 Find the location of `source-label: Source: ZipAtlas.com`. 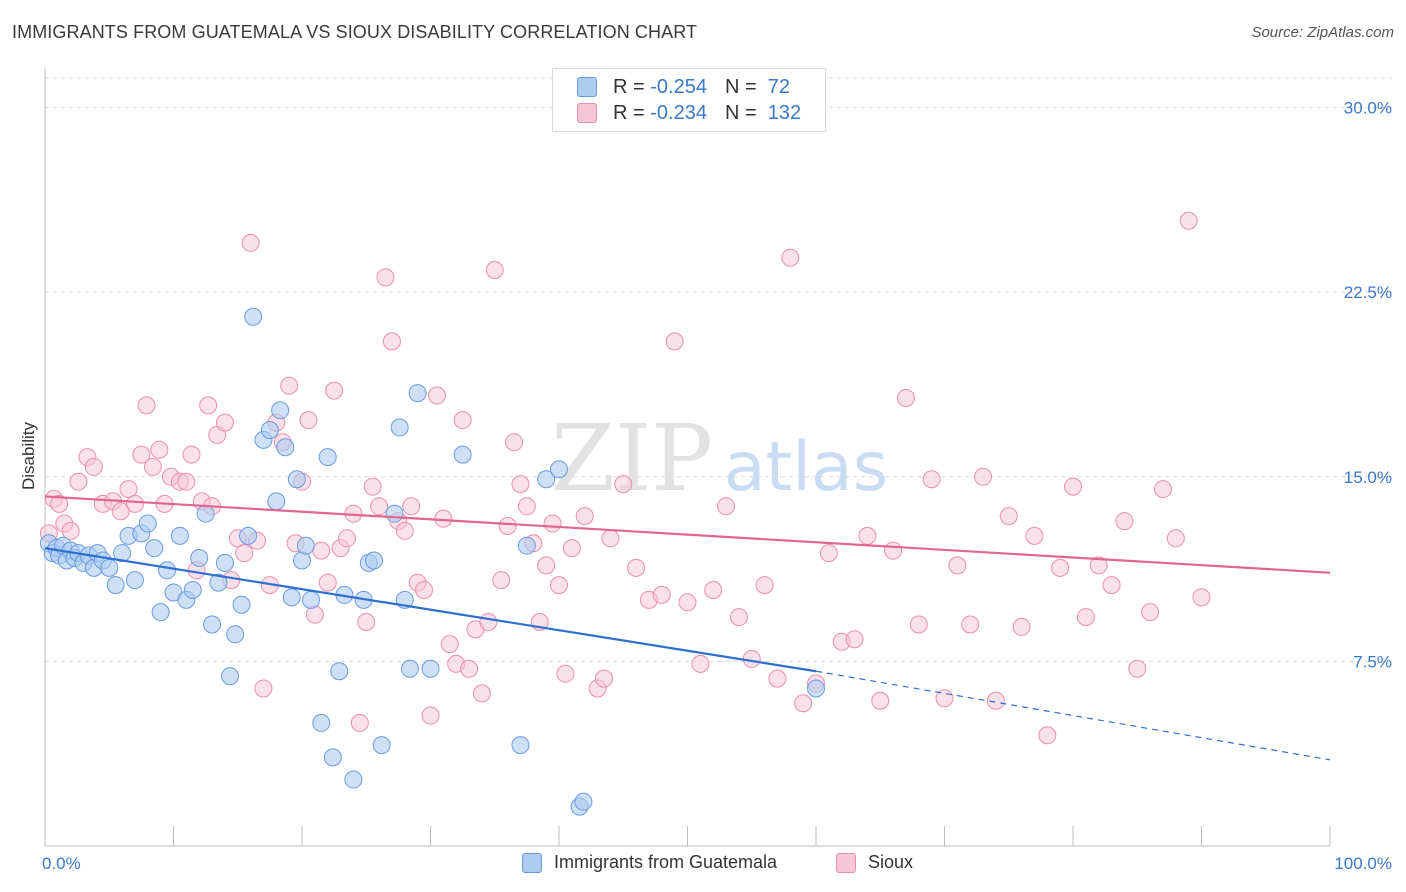

source-label: Source: ZipAtlas.com is located at coordinates (1322, 32).